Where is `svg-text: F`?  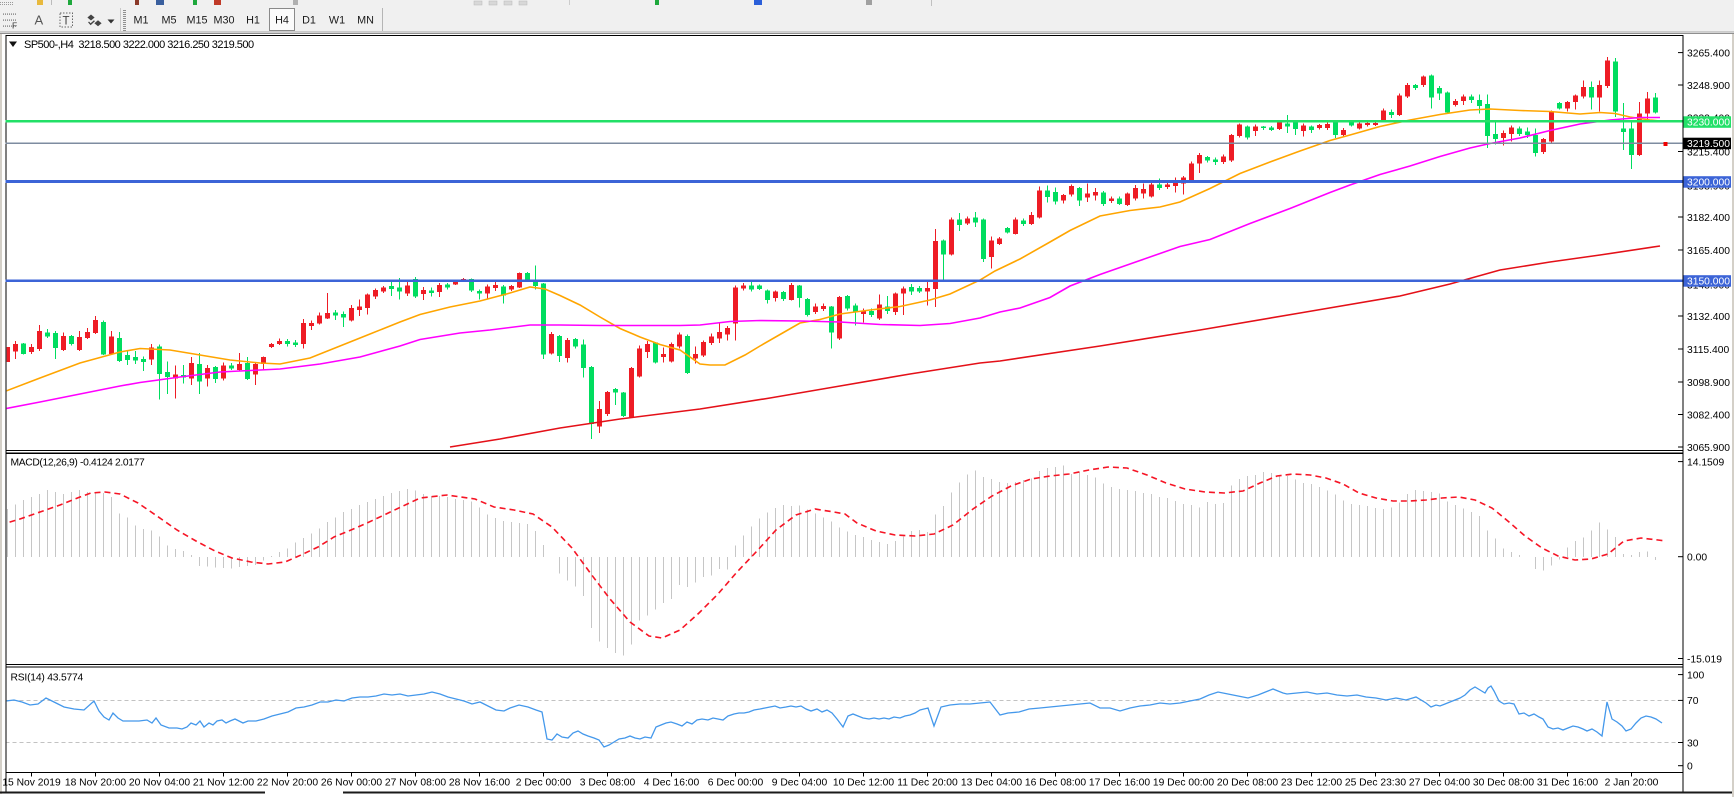
svg-text: F is located at coordinates (14, 26).